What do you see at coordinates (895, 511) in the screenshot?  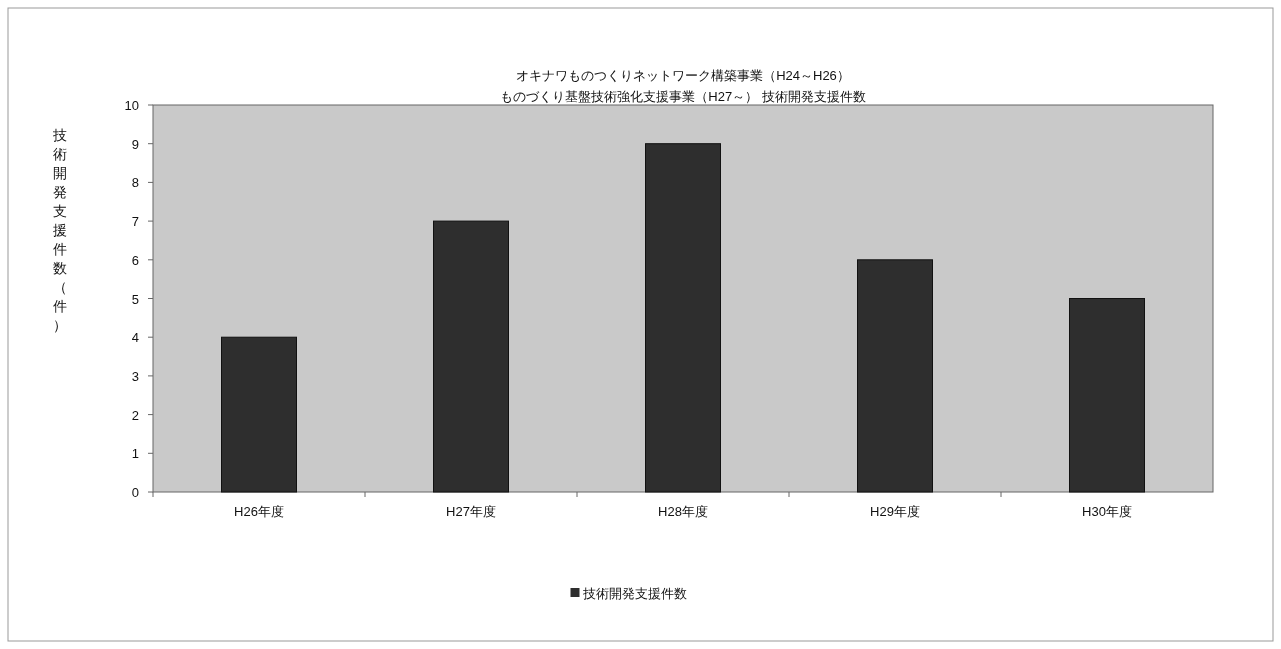 I see `x-tick-label: H29年度` at bounding box center [895, 511].